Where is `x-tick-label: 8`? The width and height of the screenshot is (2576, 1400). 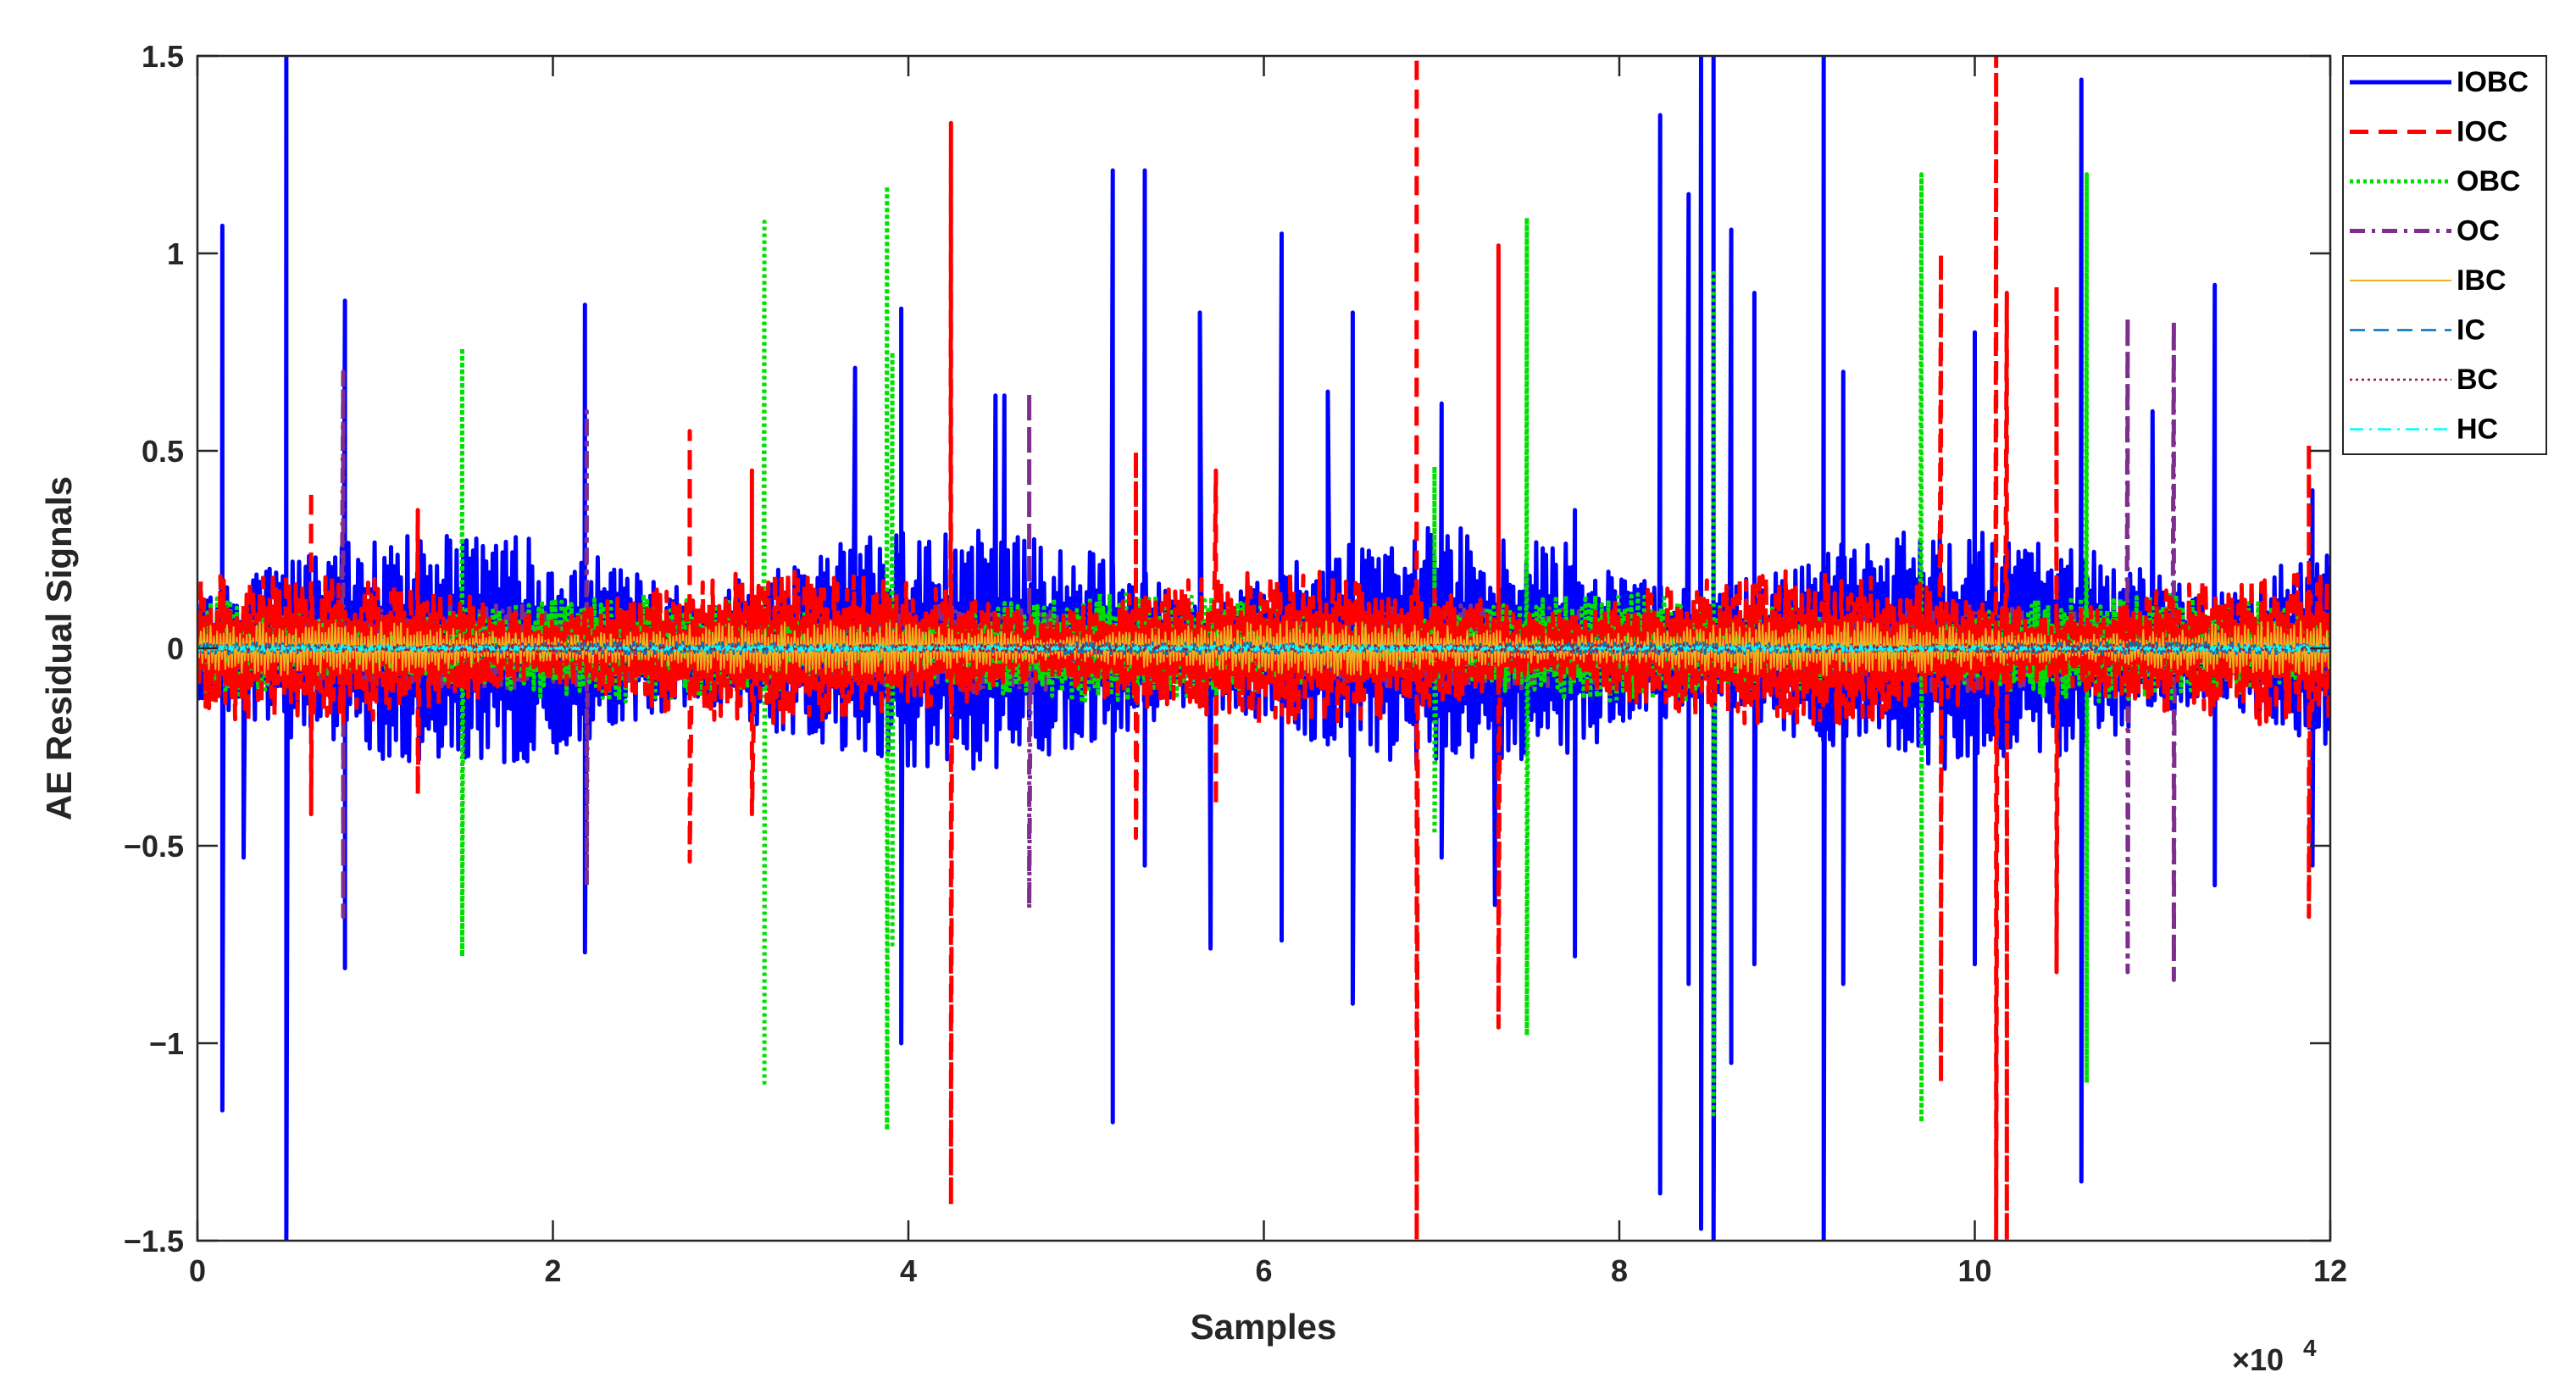 x-tick-label: 8 is located at coordinates (1619, 1270).